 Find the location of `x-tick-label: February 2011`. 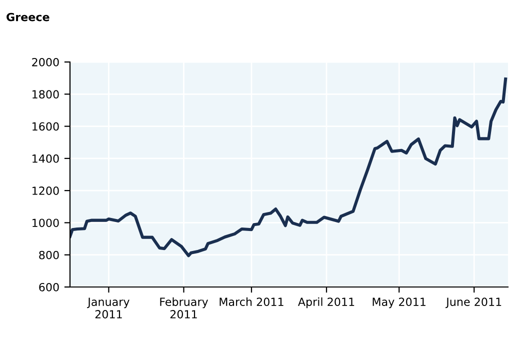

x-tick-label: February 2011 is located at coordinates (184, 307).